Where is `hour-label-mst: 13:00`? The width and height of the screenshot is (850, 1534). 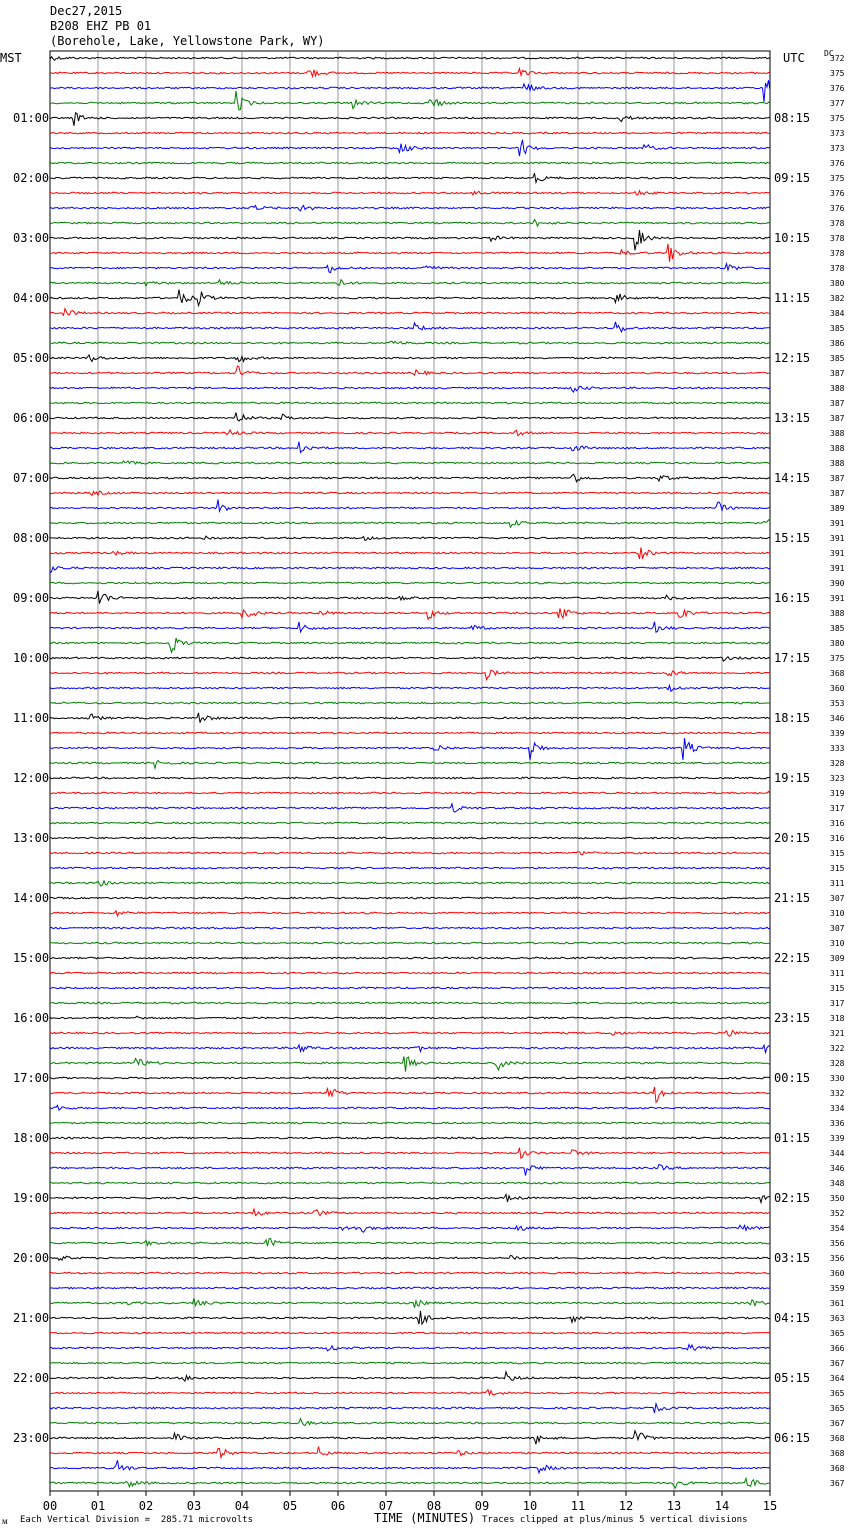
hour-label-mst: 13:00 is located at coordinates (31, 838).